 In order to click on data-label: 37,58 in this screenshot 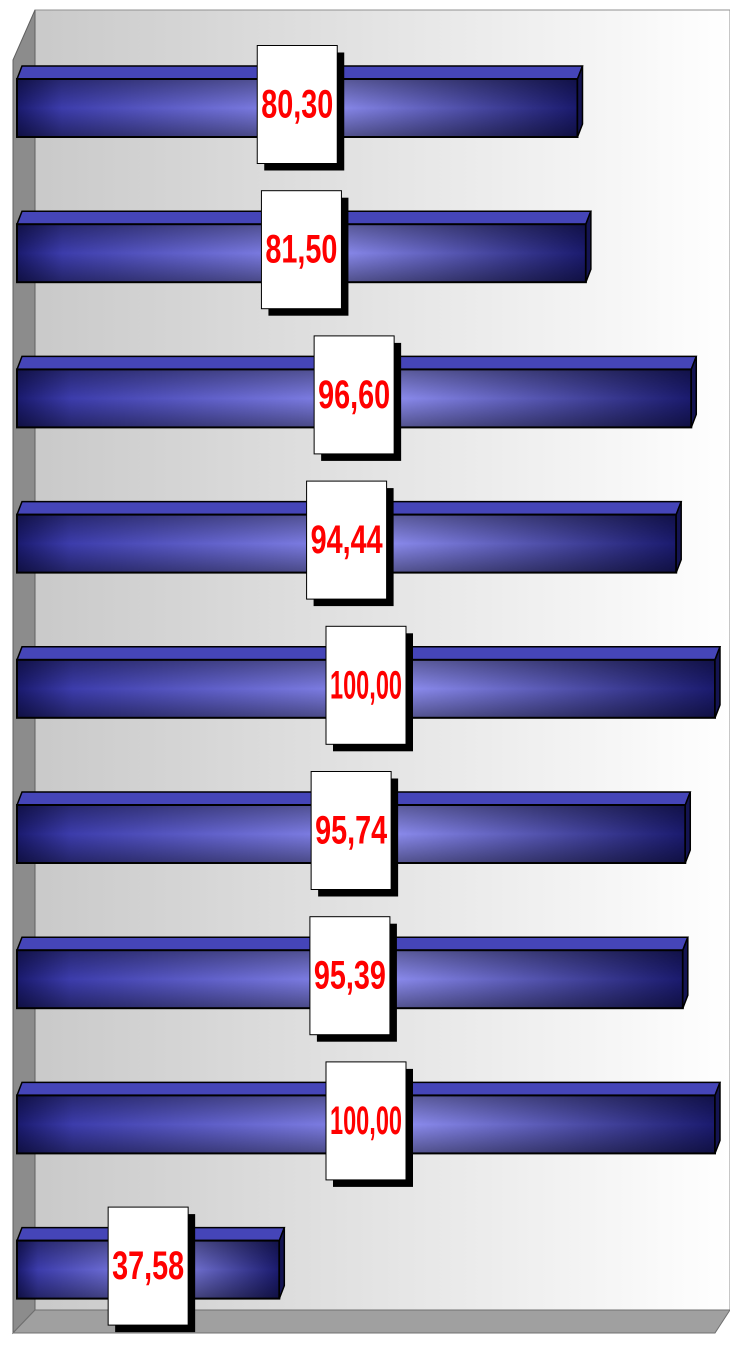, I will do `click(148, 1266)`.